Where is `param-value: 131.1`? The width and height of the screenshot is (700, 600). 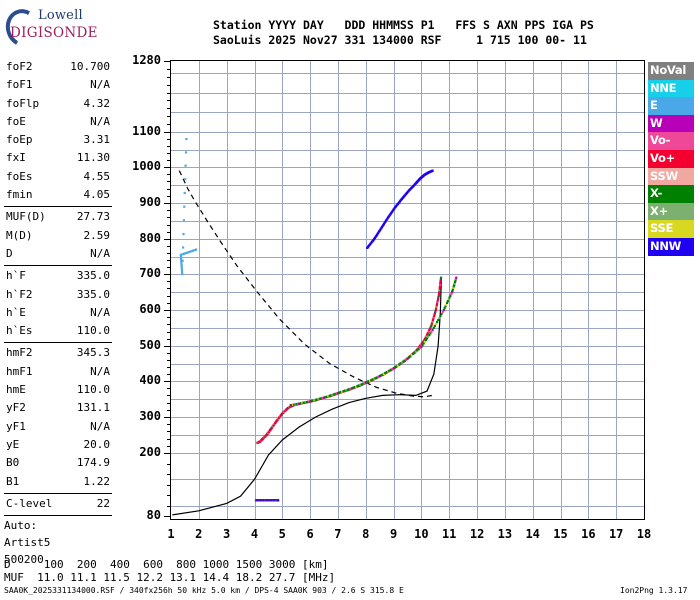 param-value: 131.1 is located at coordinates (93, 408).